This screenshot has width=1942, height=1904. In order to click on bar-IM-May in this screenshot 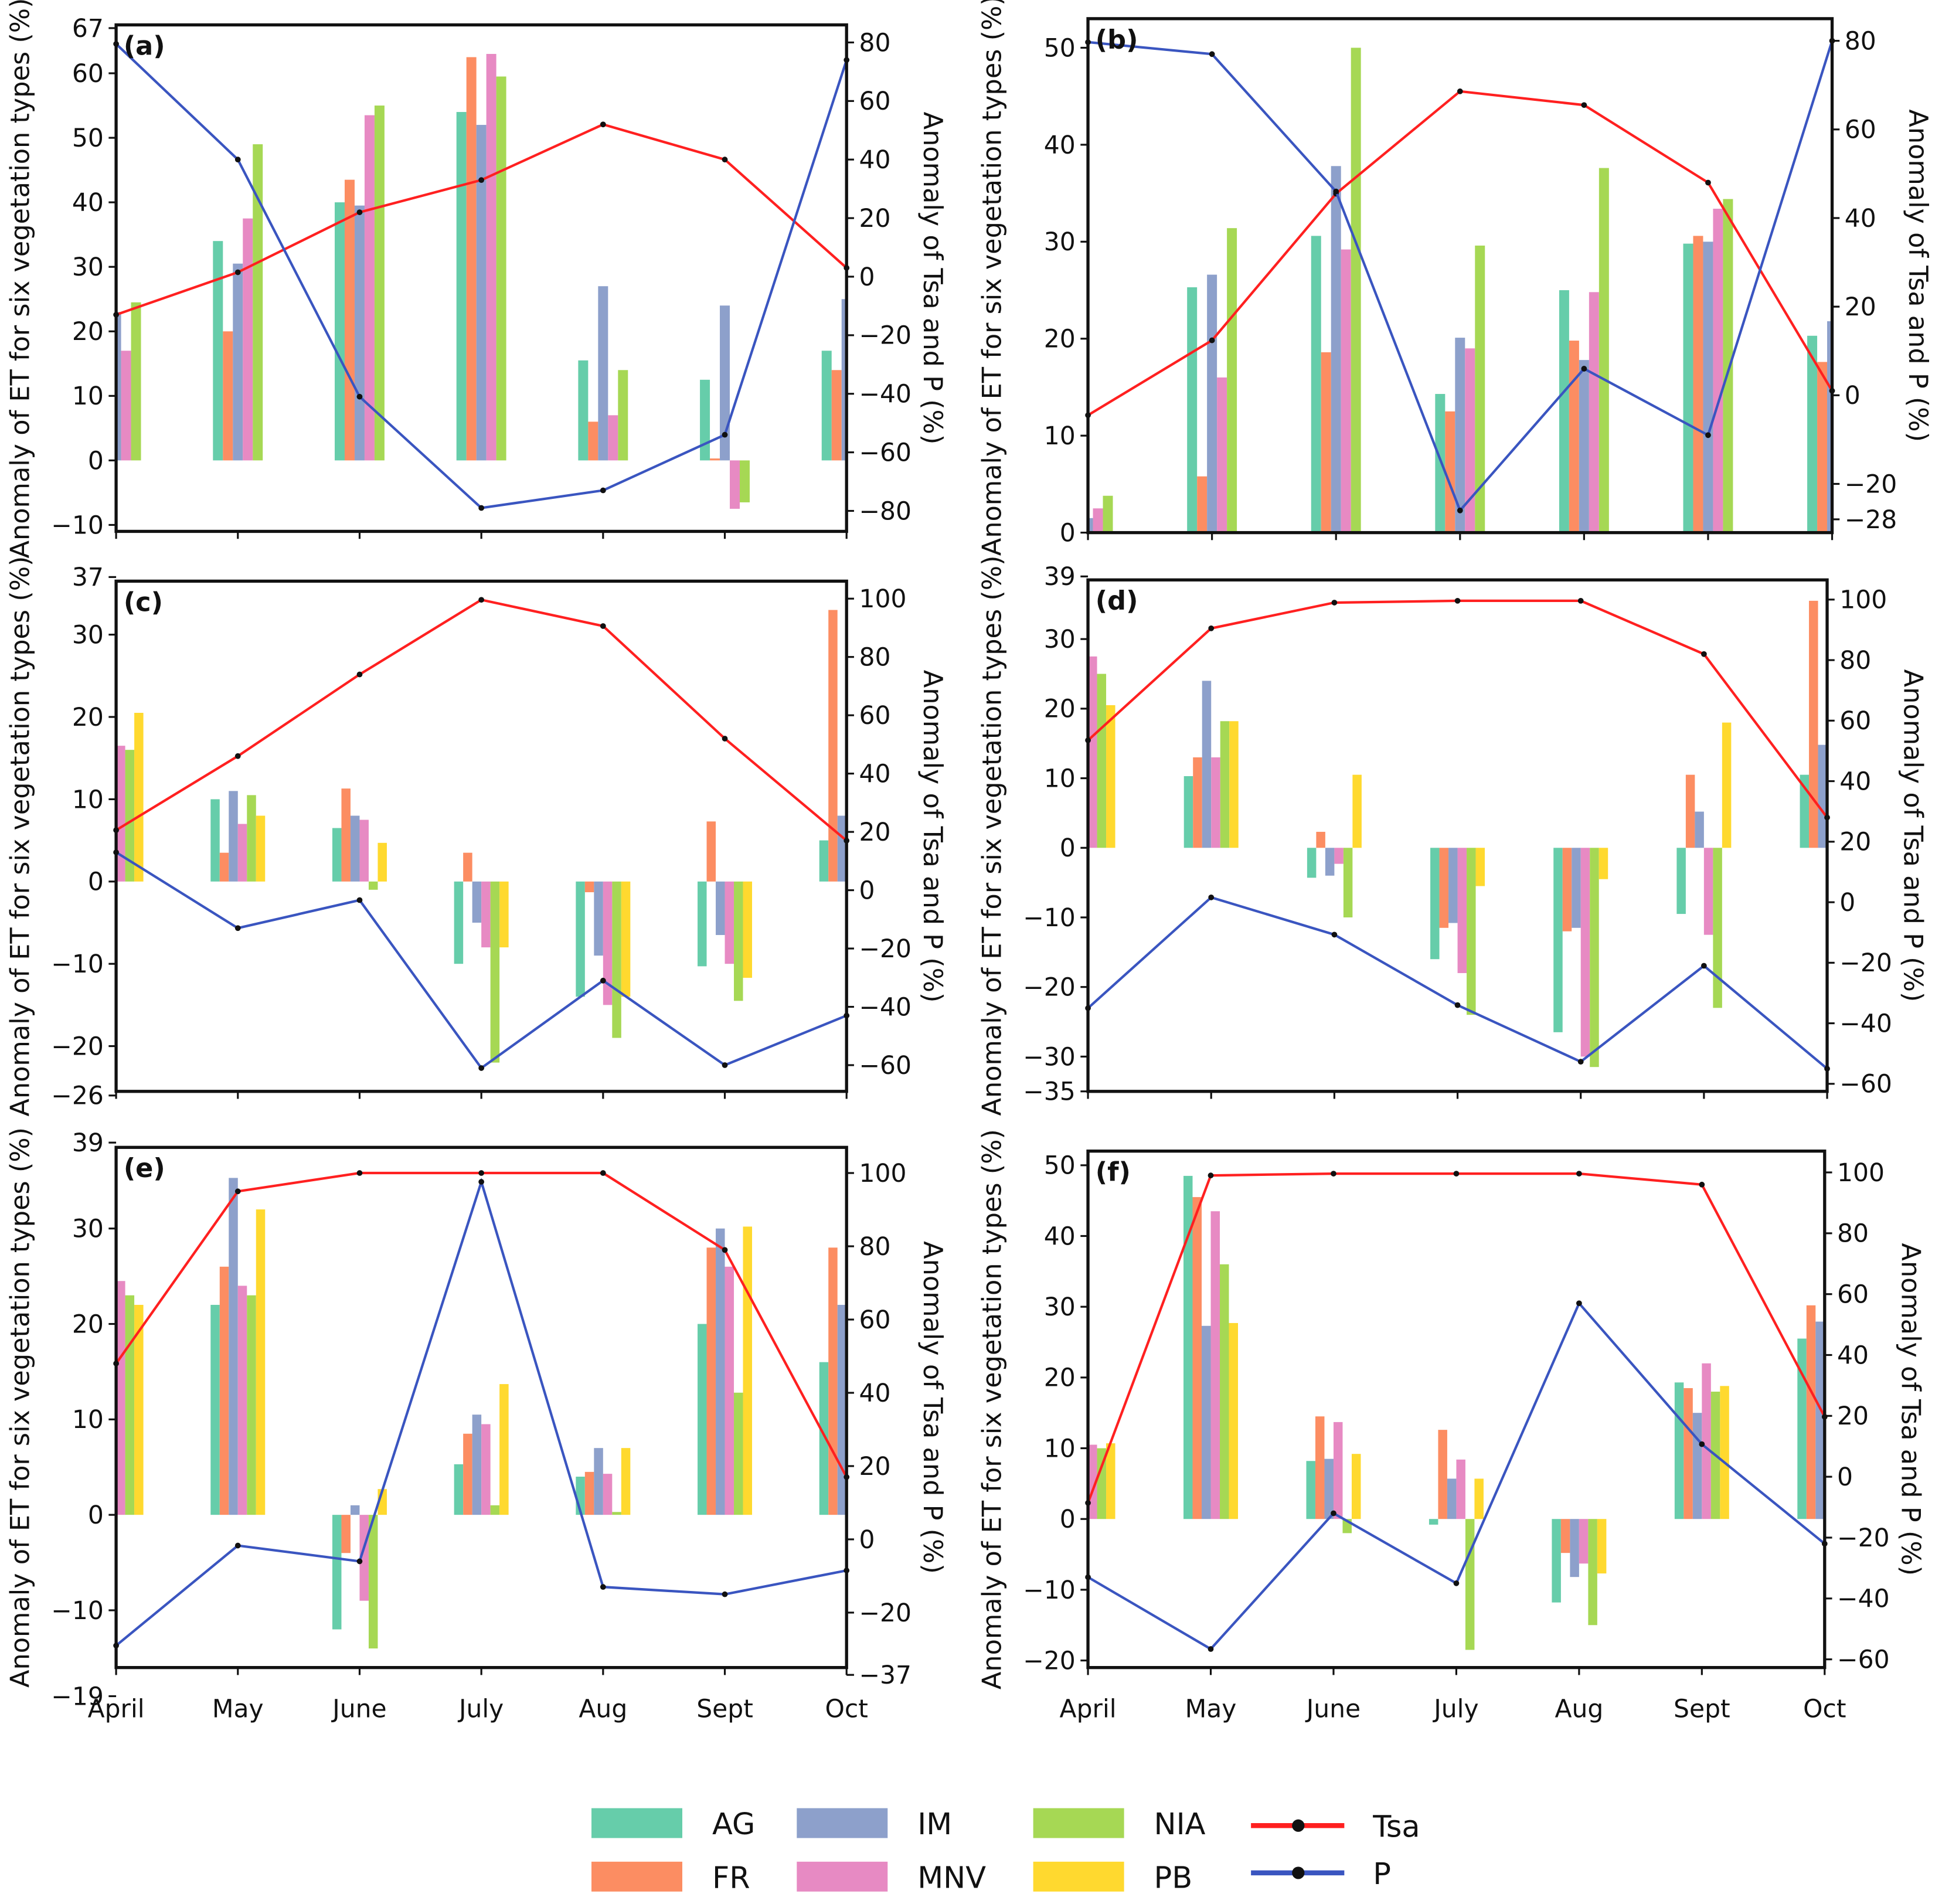, I will do `click(233, 836)`.